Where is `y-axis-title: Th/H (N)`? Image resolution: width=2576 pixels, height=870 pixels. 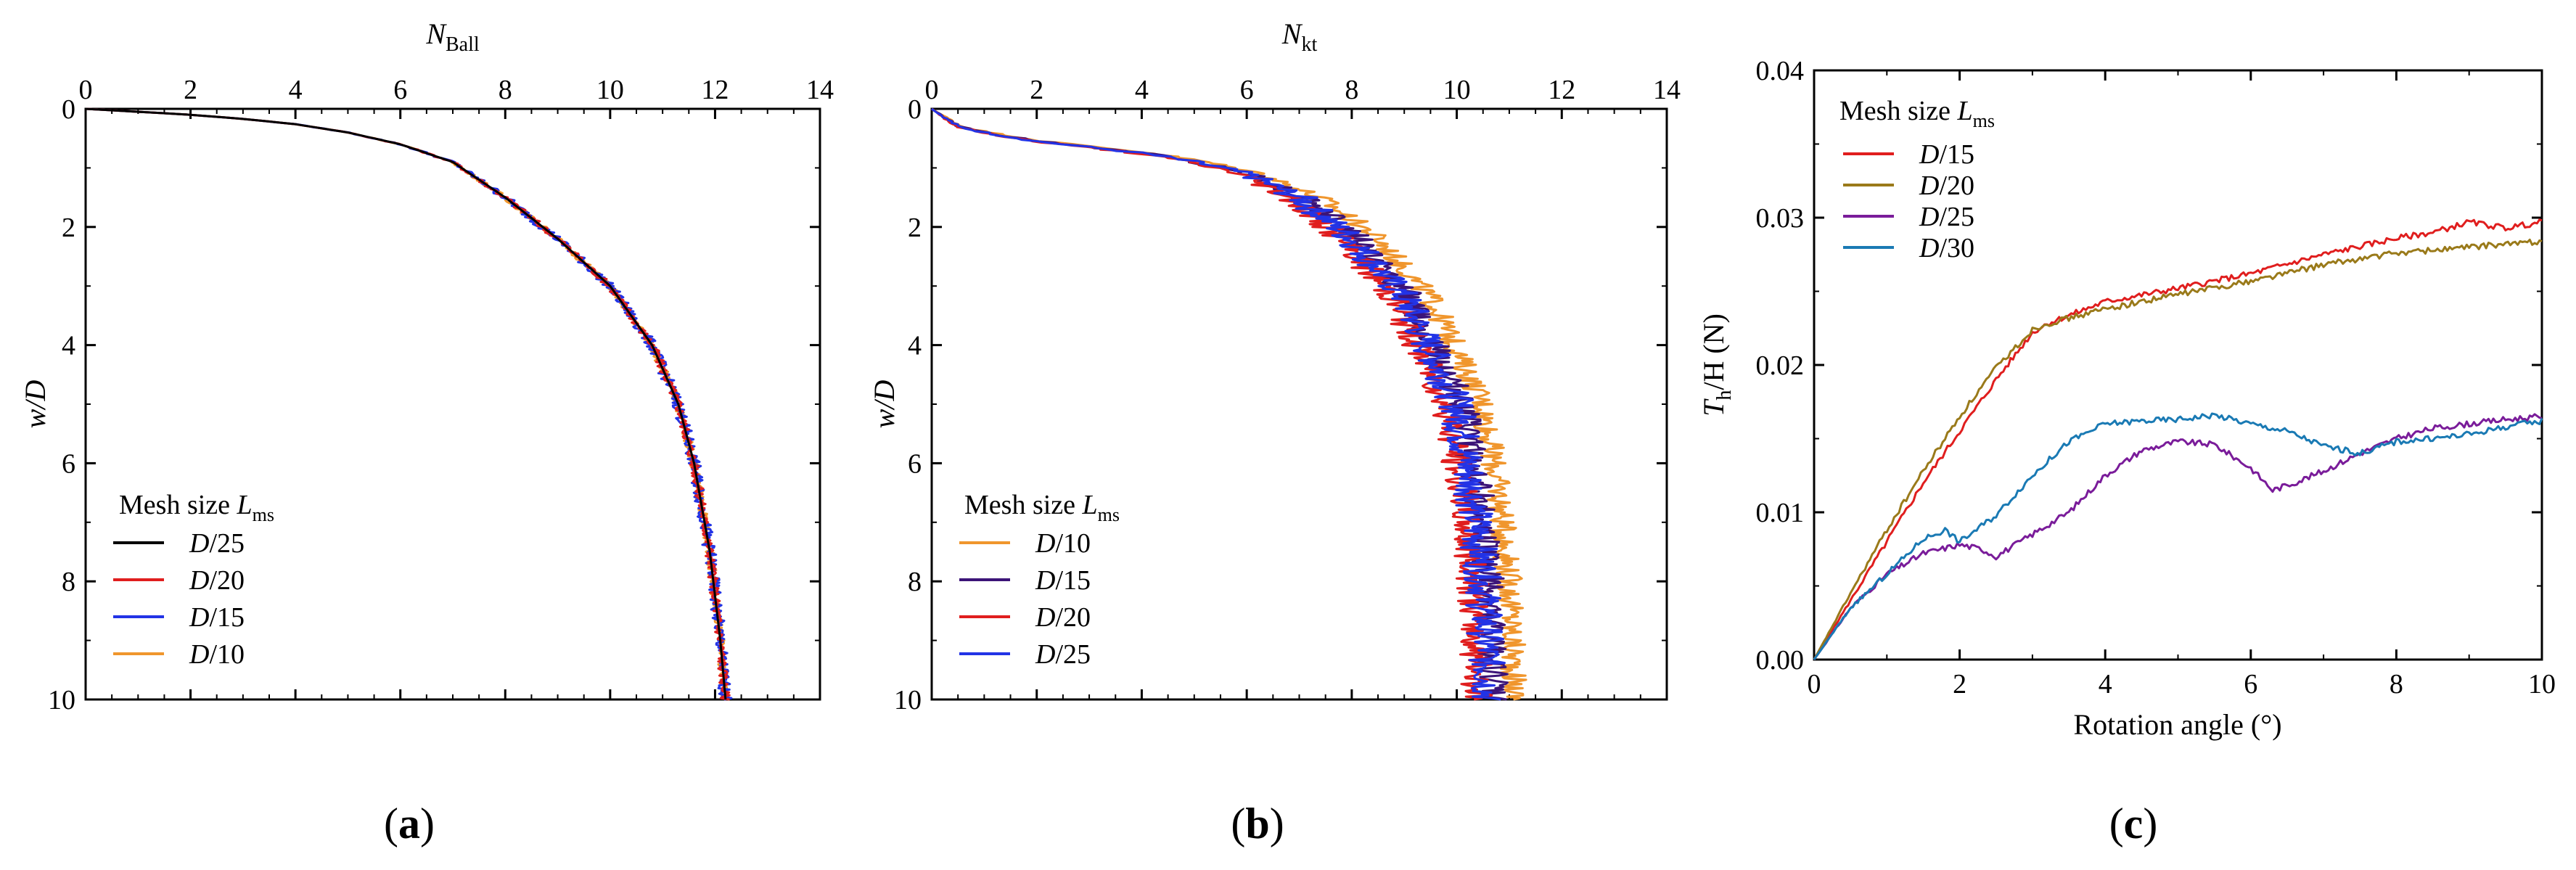
y-axis-title: Th/H (N) is located at coordinates (1716, 364).